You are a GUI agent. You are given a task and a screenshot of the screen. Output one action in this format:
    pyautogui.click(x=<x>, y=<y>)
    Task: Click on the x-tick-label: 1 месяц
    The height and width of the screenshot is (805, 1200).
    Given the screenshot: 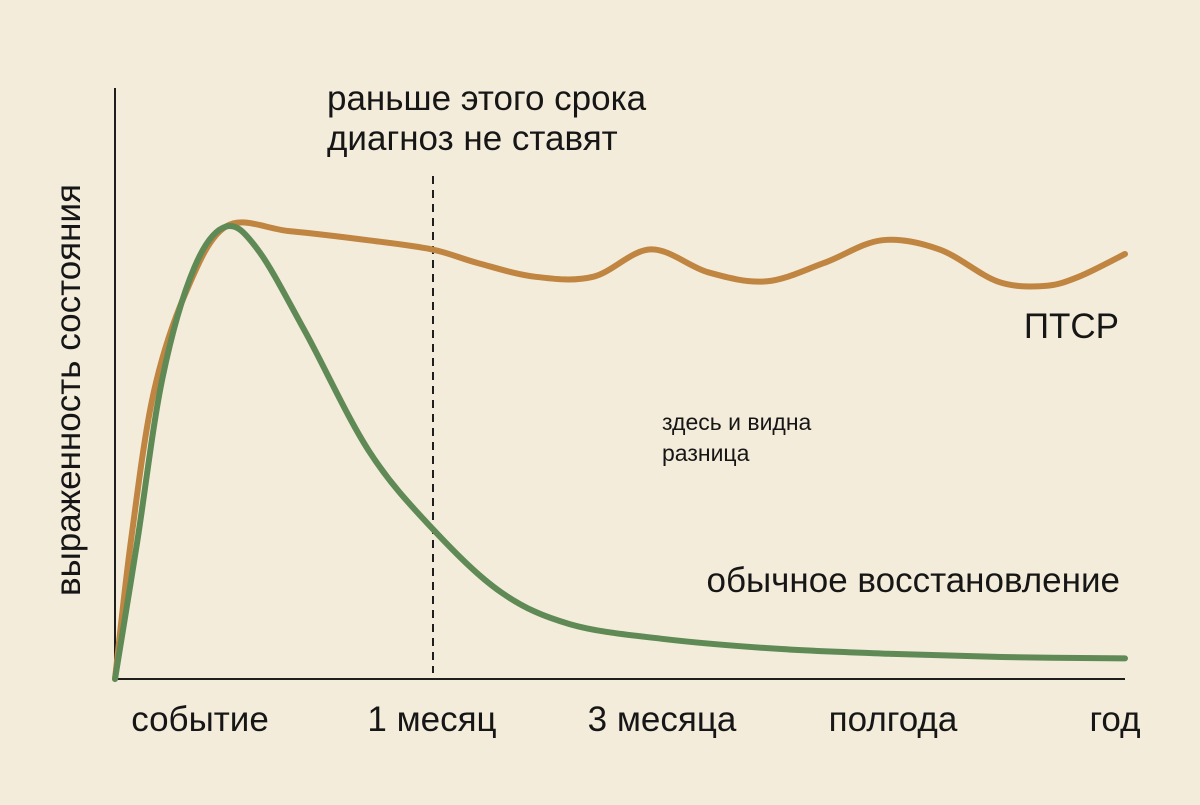 What is the action you would take?
    pyautogui.click(x=431, y=719)
    